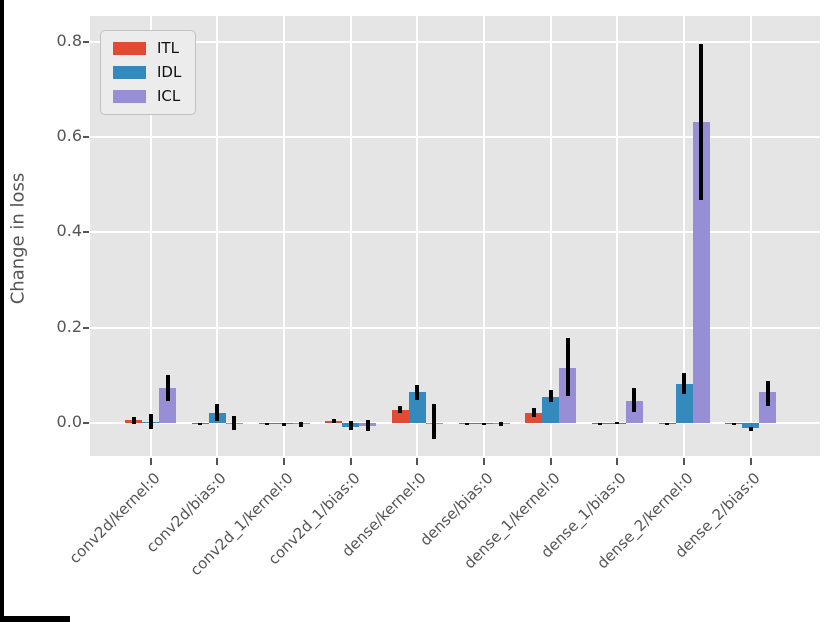  Describe the element at coordinates (69, 231) in the screenshot. I see `y-tick-label: 0.4` at that location.